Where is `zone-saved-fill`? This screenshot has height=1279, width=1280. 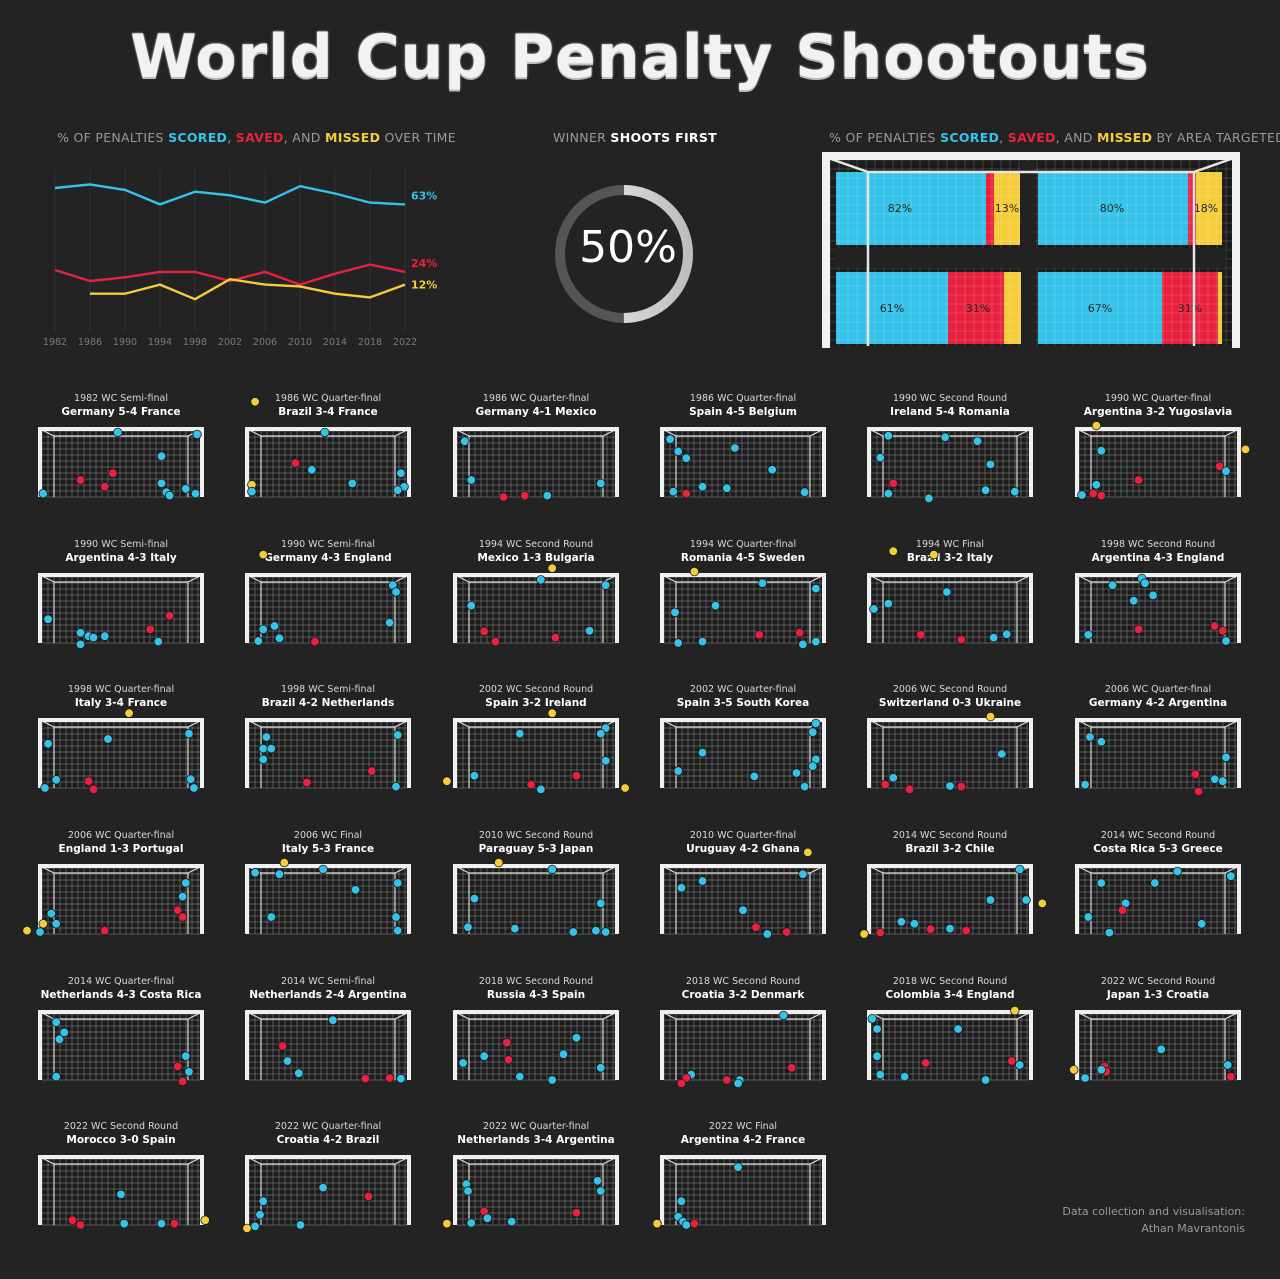 zone-saved-fill is located at coordinates (1192, 308).